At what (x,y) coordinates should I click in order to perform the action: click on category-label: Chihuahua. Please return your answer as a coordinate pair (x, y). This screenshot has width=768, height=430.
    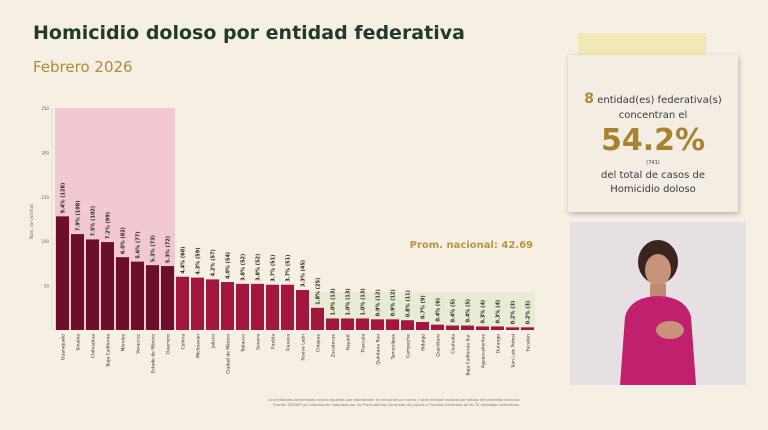
    Looking at the image, I should click on (94, 346).